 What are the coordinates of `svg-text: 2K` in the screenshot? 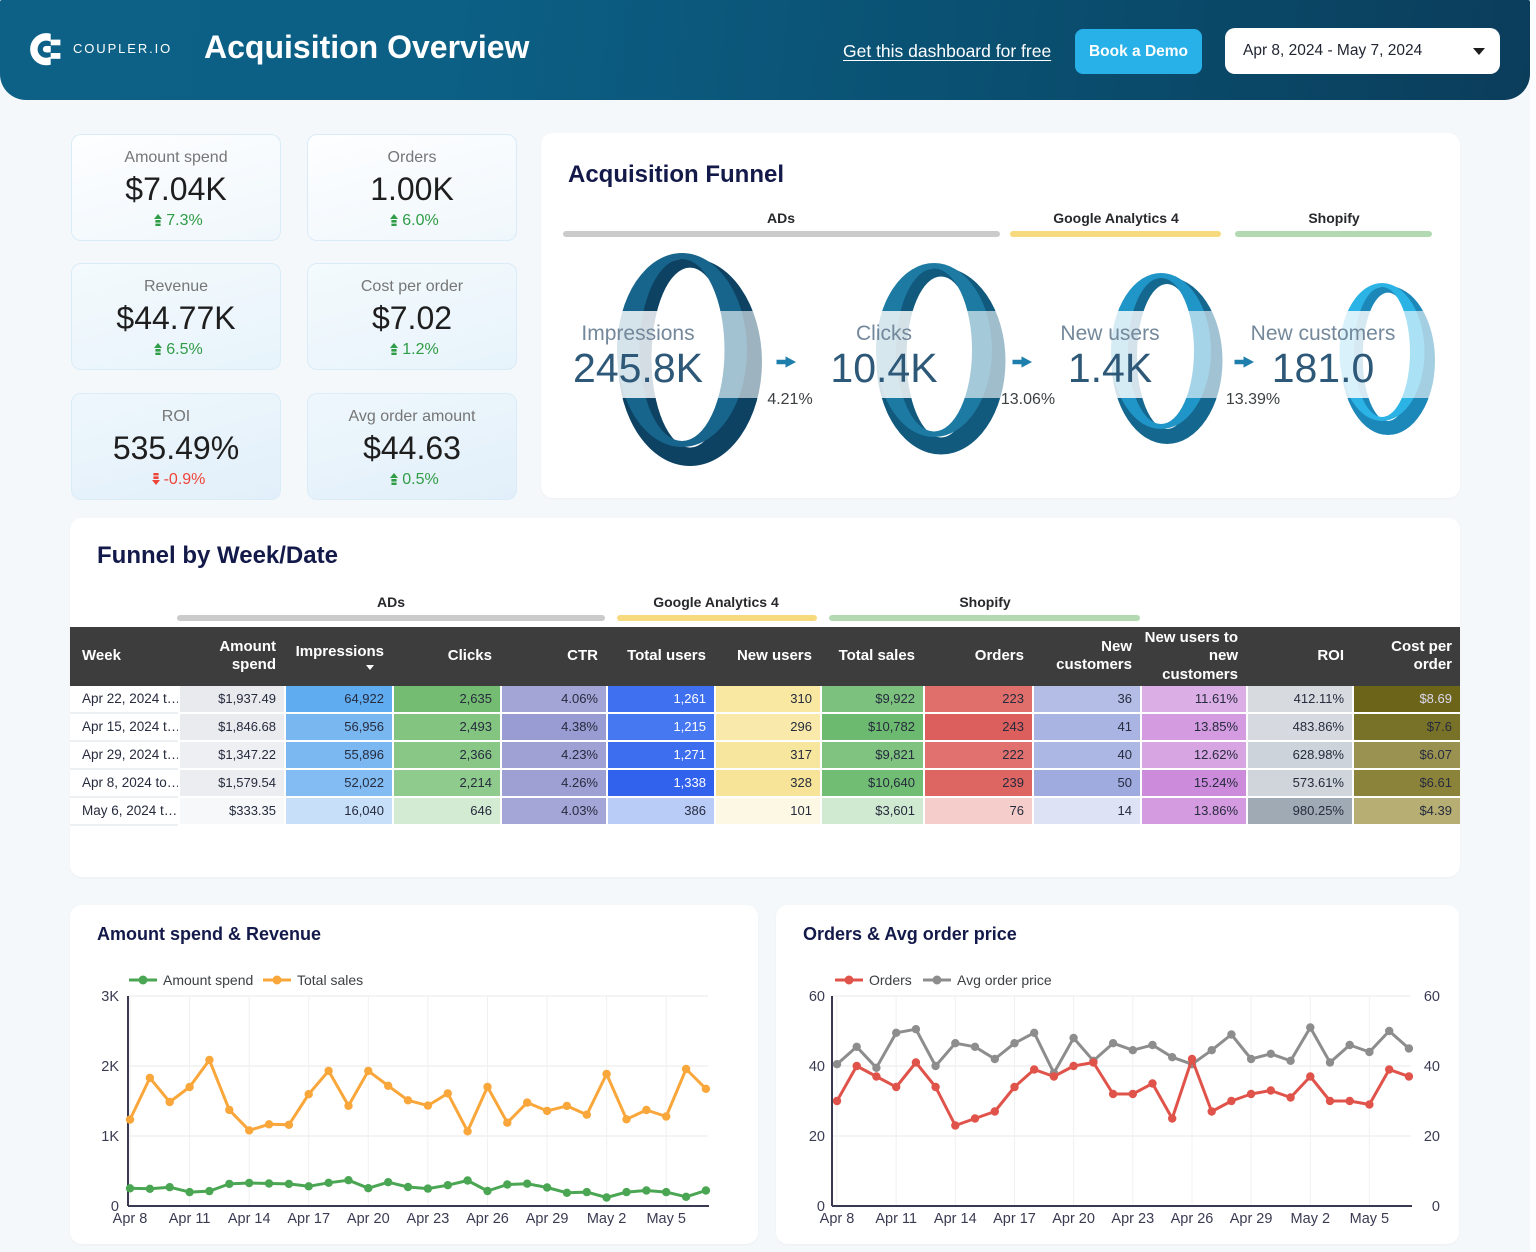 It's located at (110, 1067).